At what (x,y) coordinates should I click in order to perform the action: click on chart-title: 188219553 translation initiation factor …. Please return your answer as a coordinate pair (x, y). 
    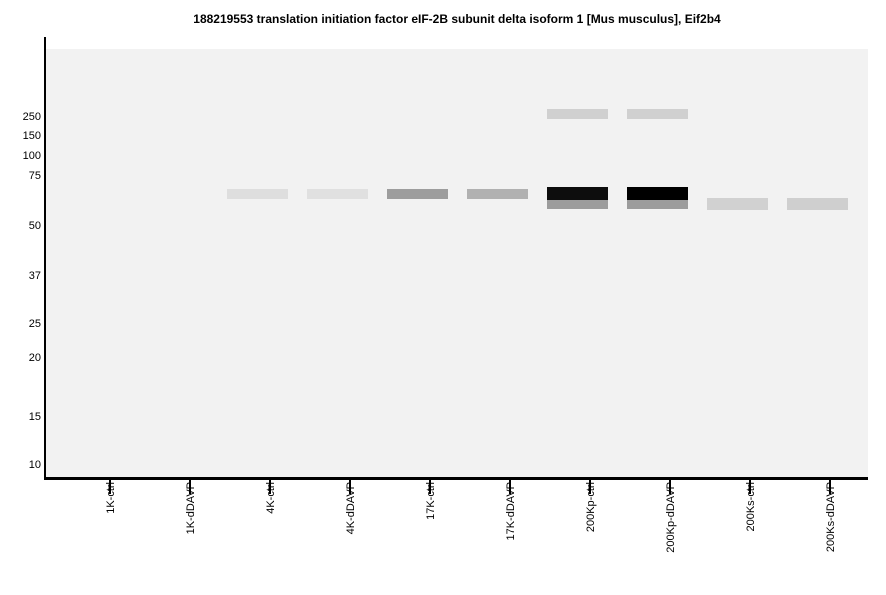
    Looking at the image, I should click on (457, 19).